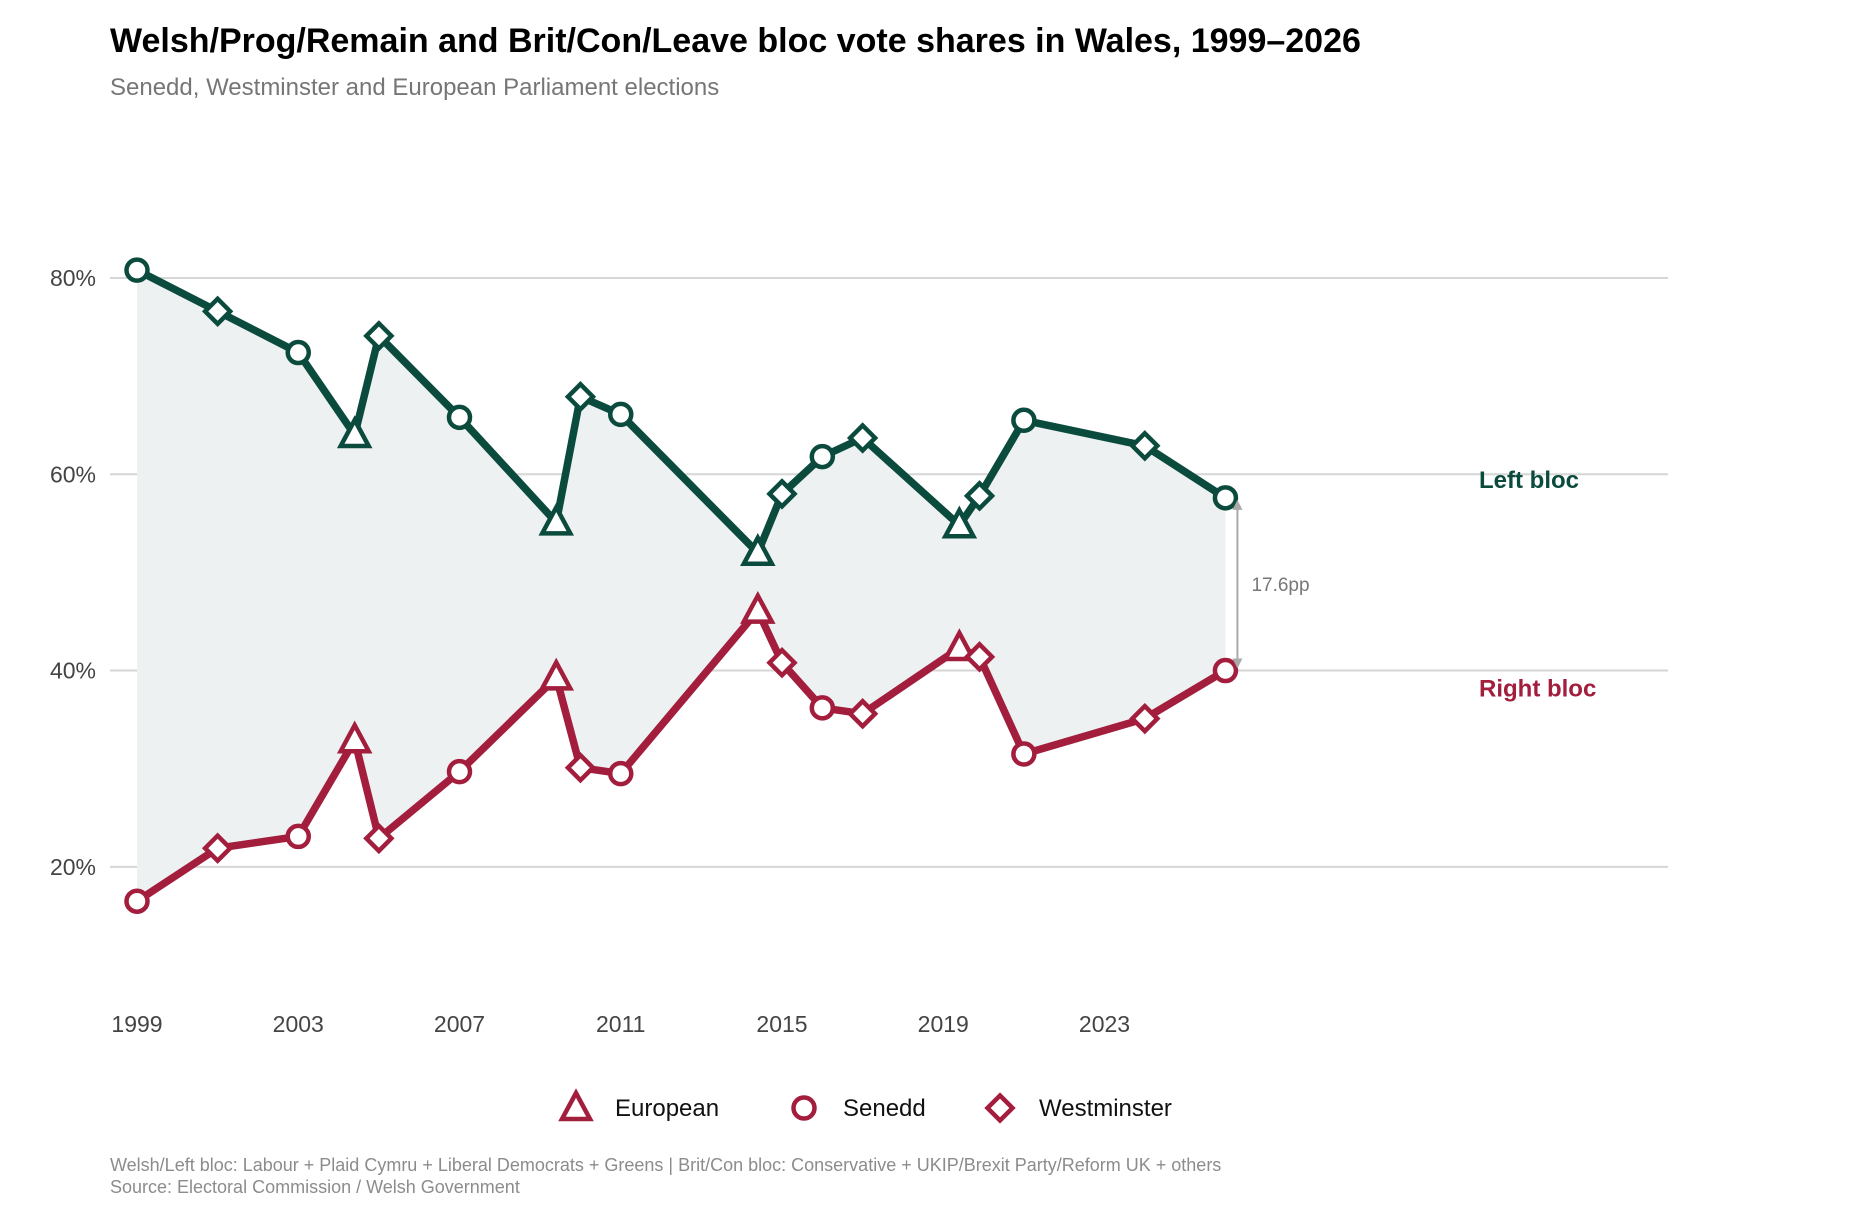 The height and width of the screenshot is (1212, 1866). I want to click on y-tick-label: 40%, so click(73, 671).